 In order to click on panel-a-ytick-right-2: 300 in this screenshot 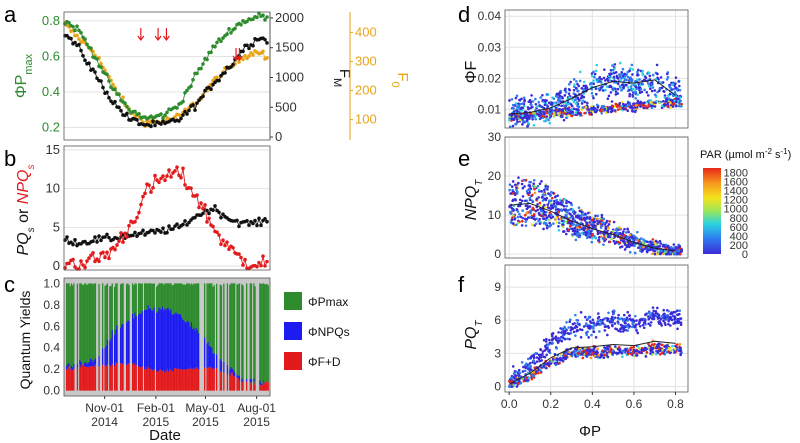, I will do `click(366, 60)`.